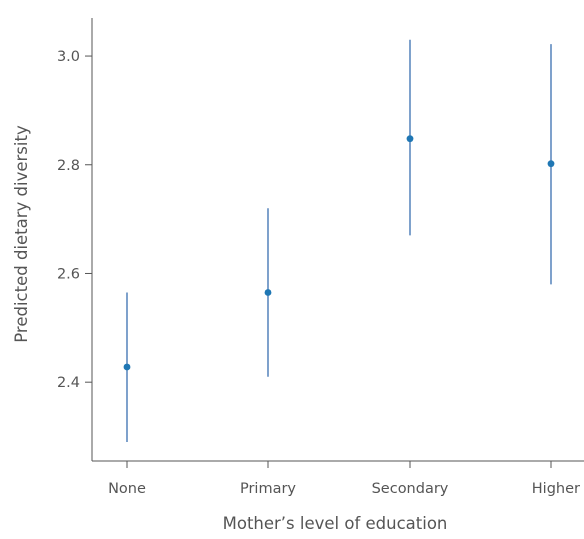 The height and width of the screenshot is (539, 584). What do you see at coordinates (68, 383) in the screenshot?
I see `y-tick-label: 2.4` at bounding box center [68, 383].